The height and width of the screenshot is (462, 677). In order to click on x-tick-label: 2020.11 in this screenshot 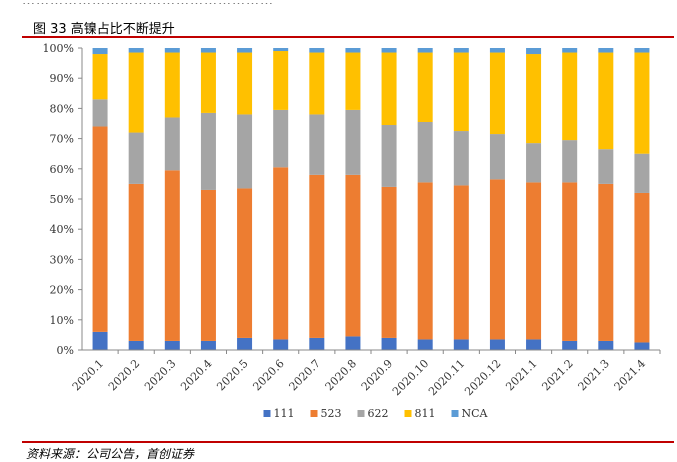, I will do `click(446, 377)`.